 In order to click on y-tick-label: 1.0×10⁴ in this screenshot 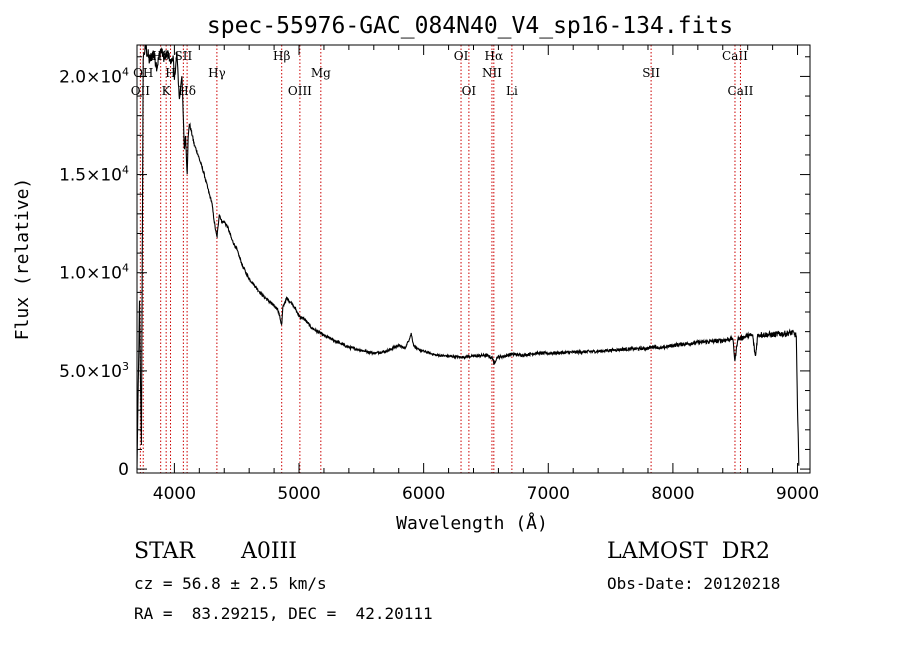, I will do `click(94, 273)`.